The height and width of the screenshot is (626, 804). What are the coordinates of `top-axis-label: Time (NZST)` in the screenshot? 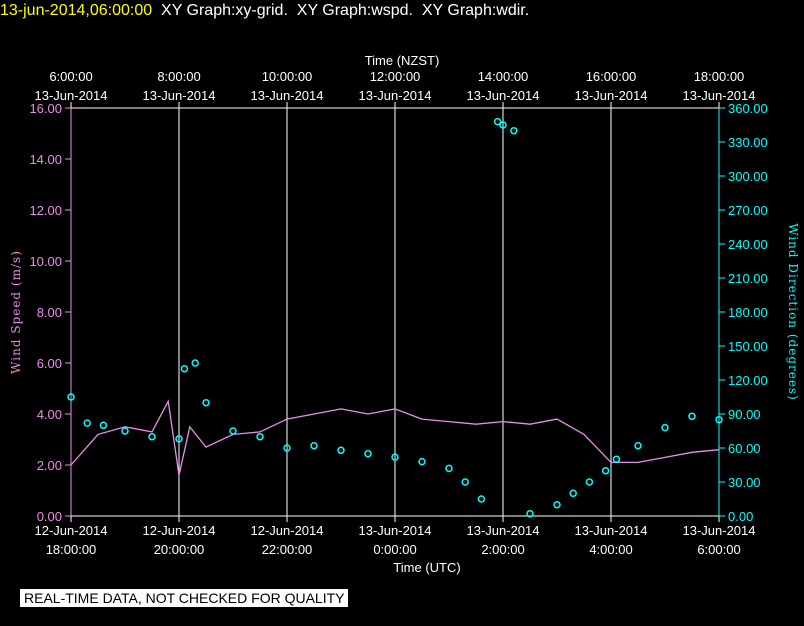 It's located at (402, 60).